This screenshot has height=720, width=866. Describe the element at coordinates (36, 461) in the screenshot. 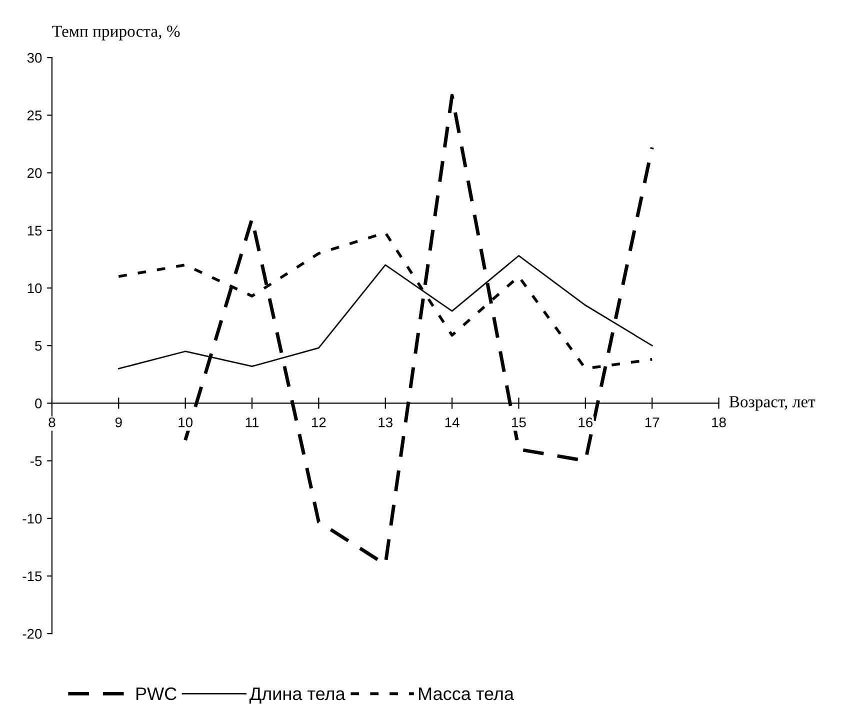

I see `y-tick-label: -5` at that location.